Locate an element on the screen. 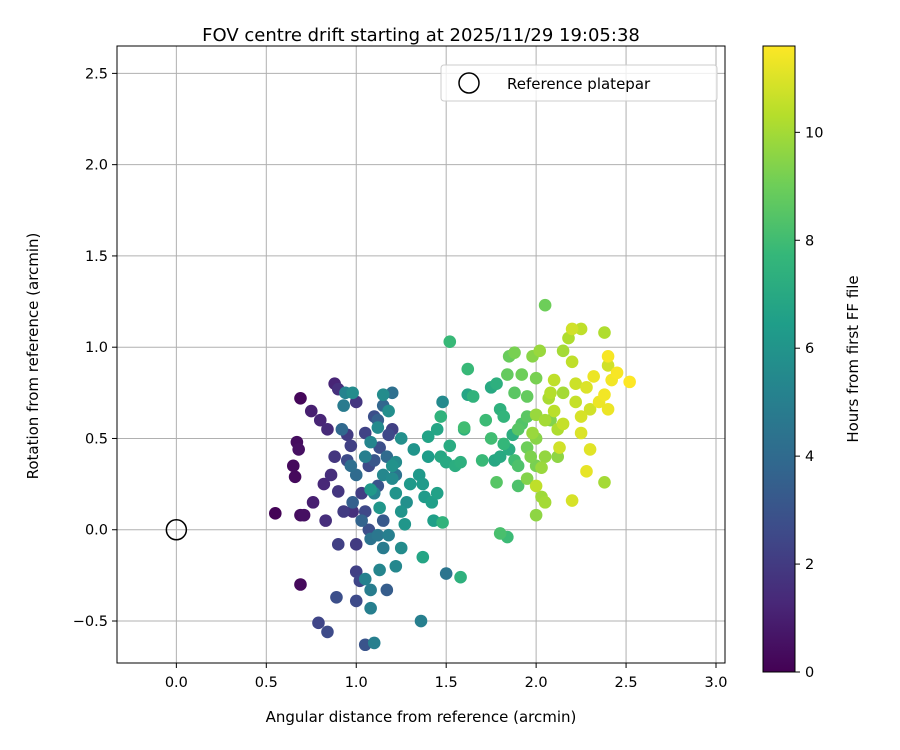 The height and width of the screenshot is (750, 900). y-tick-label: 1.5 is located at coordinates (96, 257).